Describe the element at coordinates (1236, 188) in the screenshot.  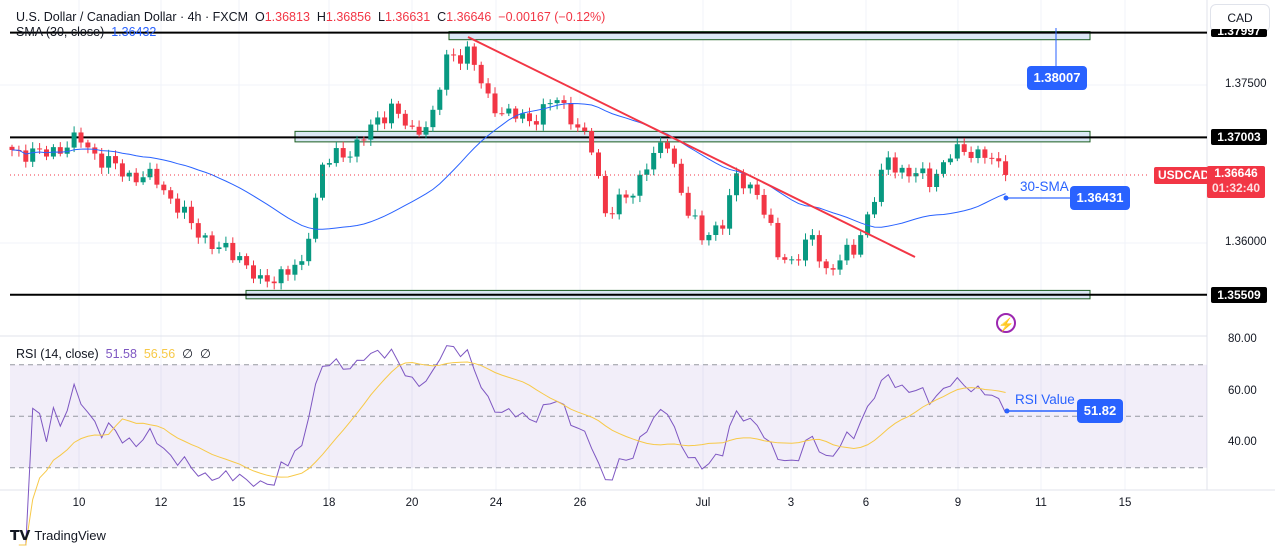
I see `bar-countdown: 01:32:40` at that location.